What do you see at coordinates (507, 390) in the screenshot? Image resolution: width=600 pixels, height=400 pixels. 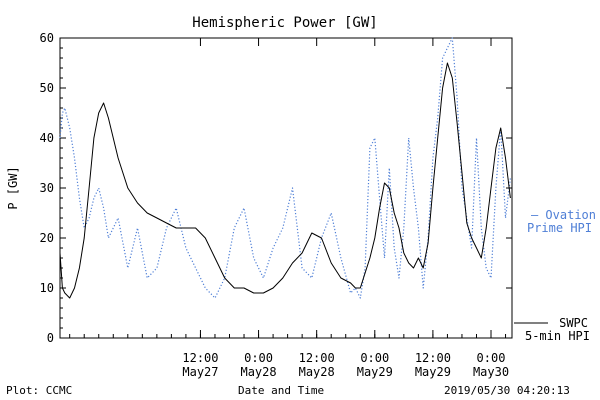 I see `footer-timestamp: 2019/05/30 04:20:13` at bounding box center [507, 390].